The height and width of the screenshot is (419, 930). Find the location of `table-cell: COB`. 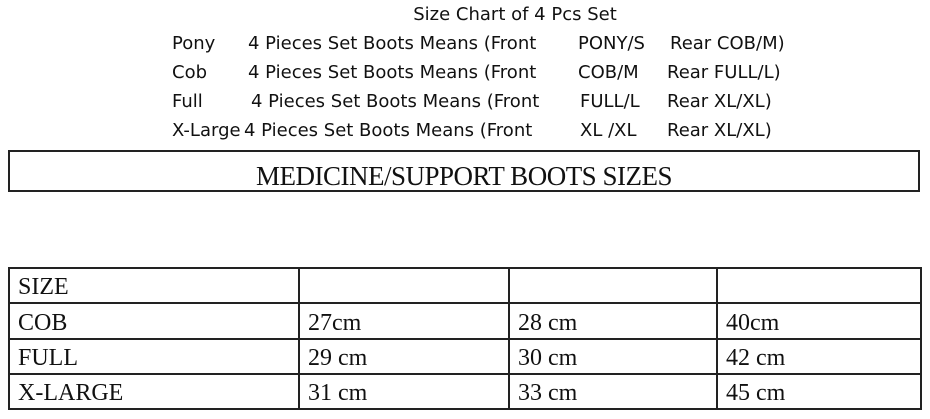

table-cell: COB is located at coordinates (154, 321).